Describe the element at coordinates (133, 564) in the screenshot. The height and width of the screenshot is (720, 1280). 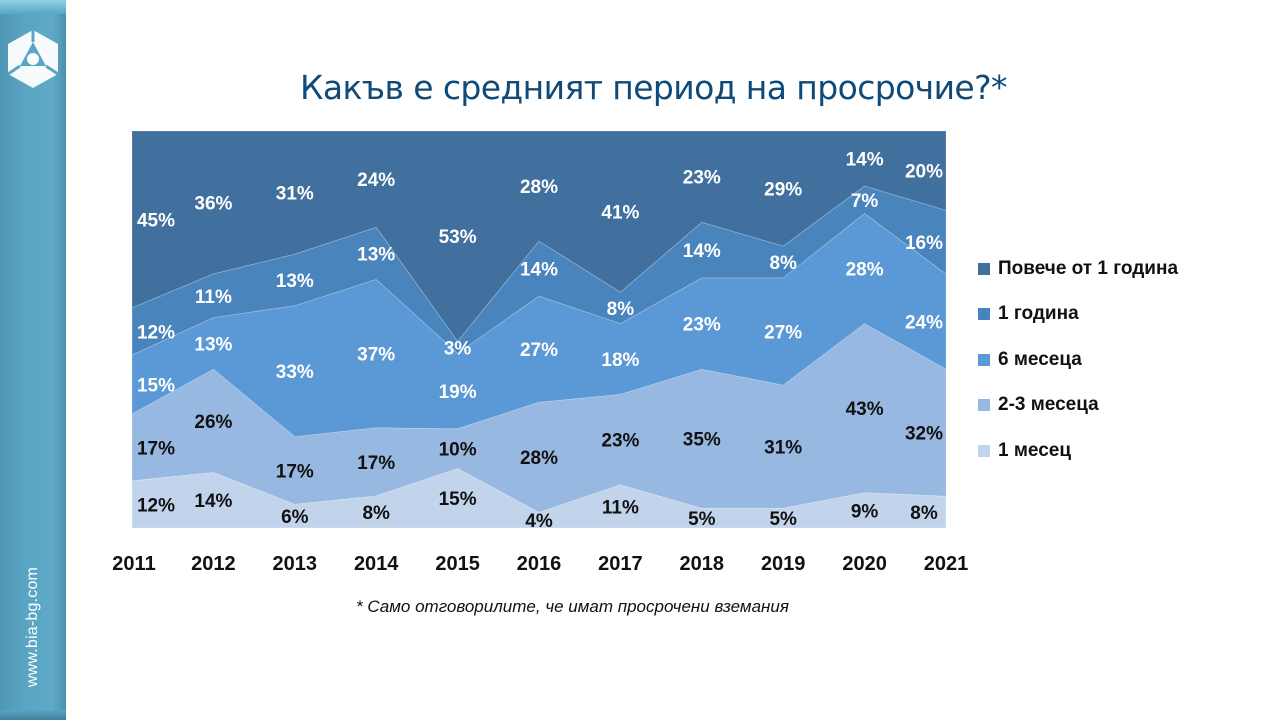
I see `x-tick-label: 2011` at that location.